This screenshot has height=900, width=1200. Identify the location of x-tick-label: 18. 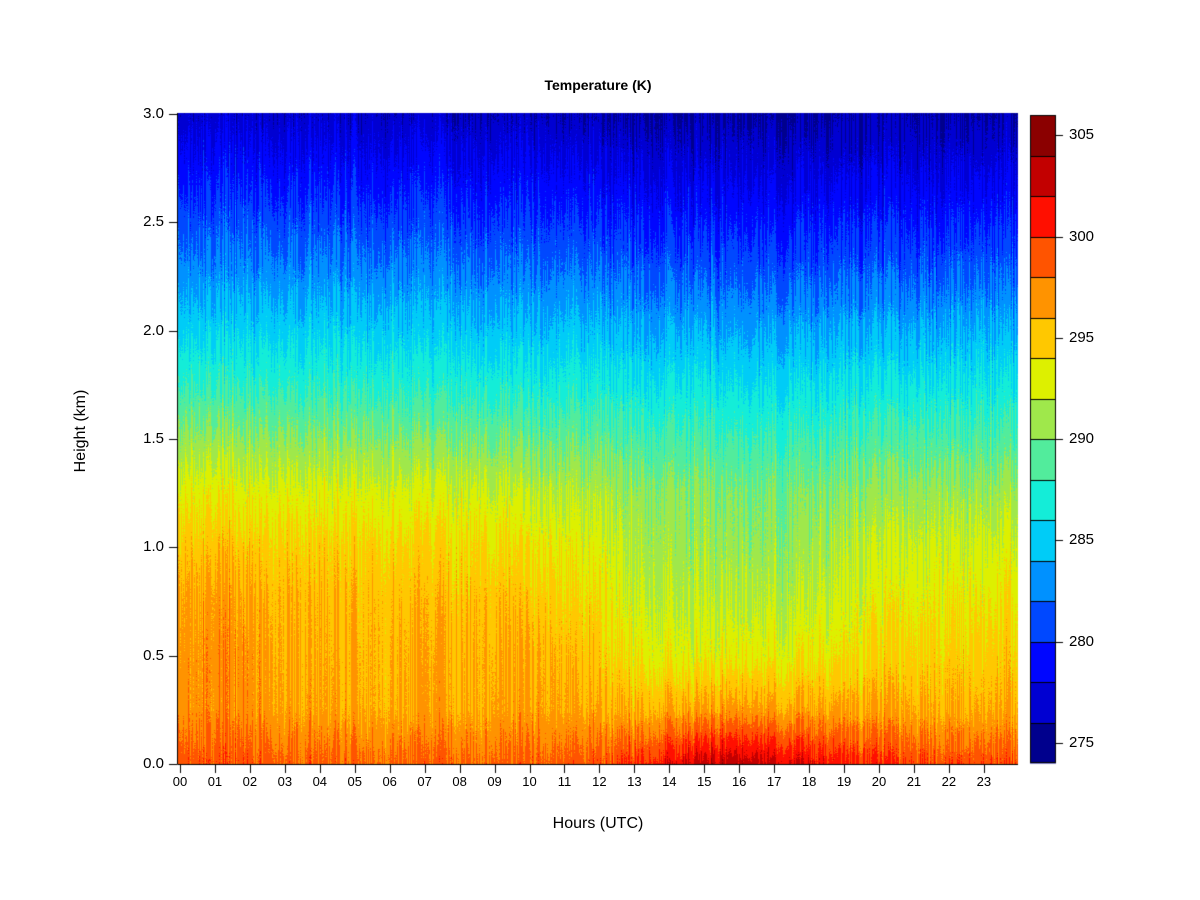
(809, 781).